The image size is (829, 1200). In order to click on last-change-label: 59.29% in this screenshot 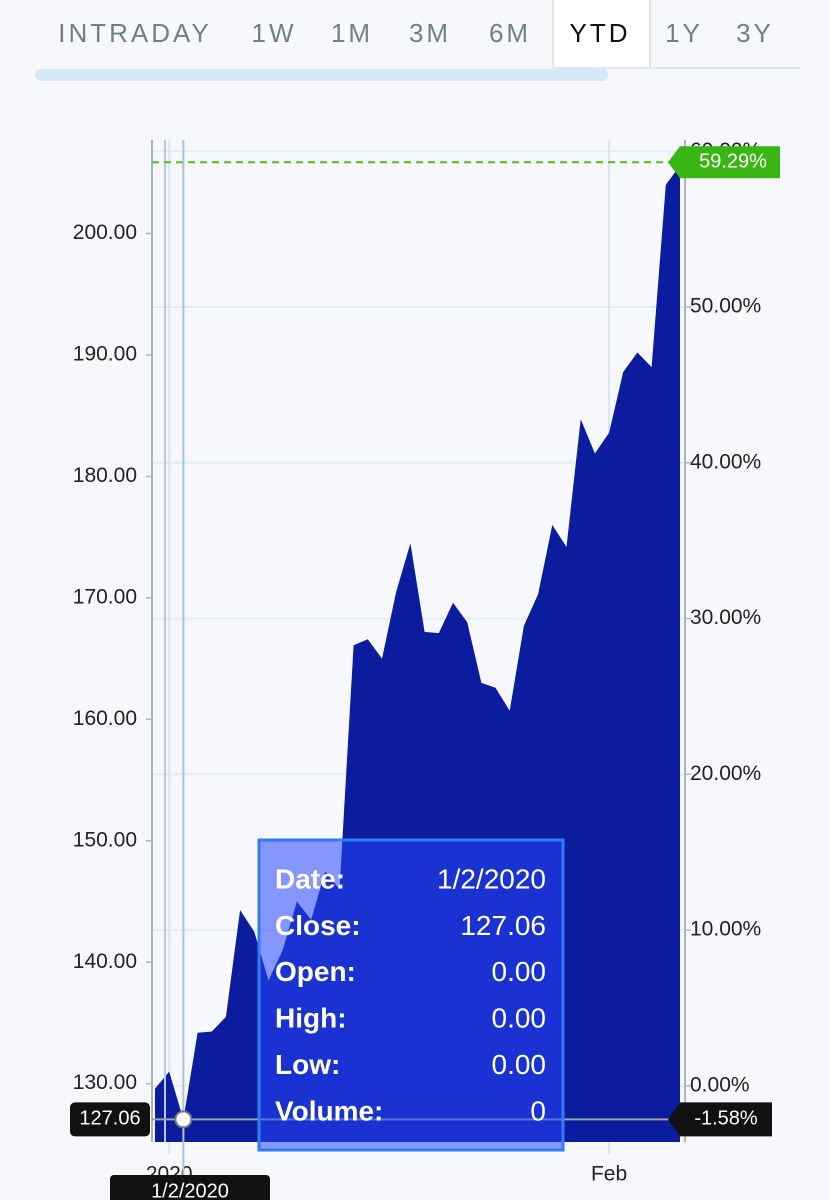, I will do `click(733, 162)`.